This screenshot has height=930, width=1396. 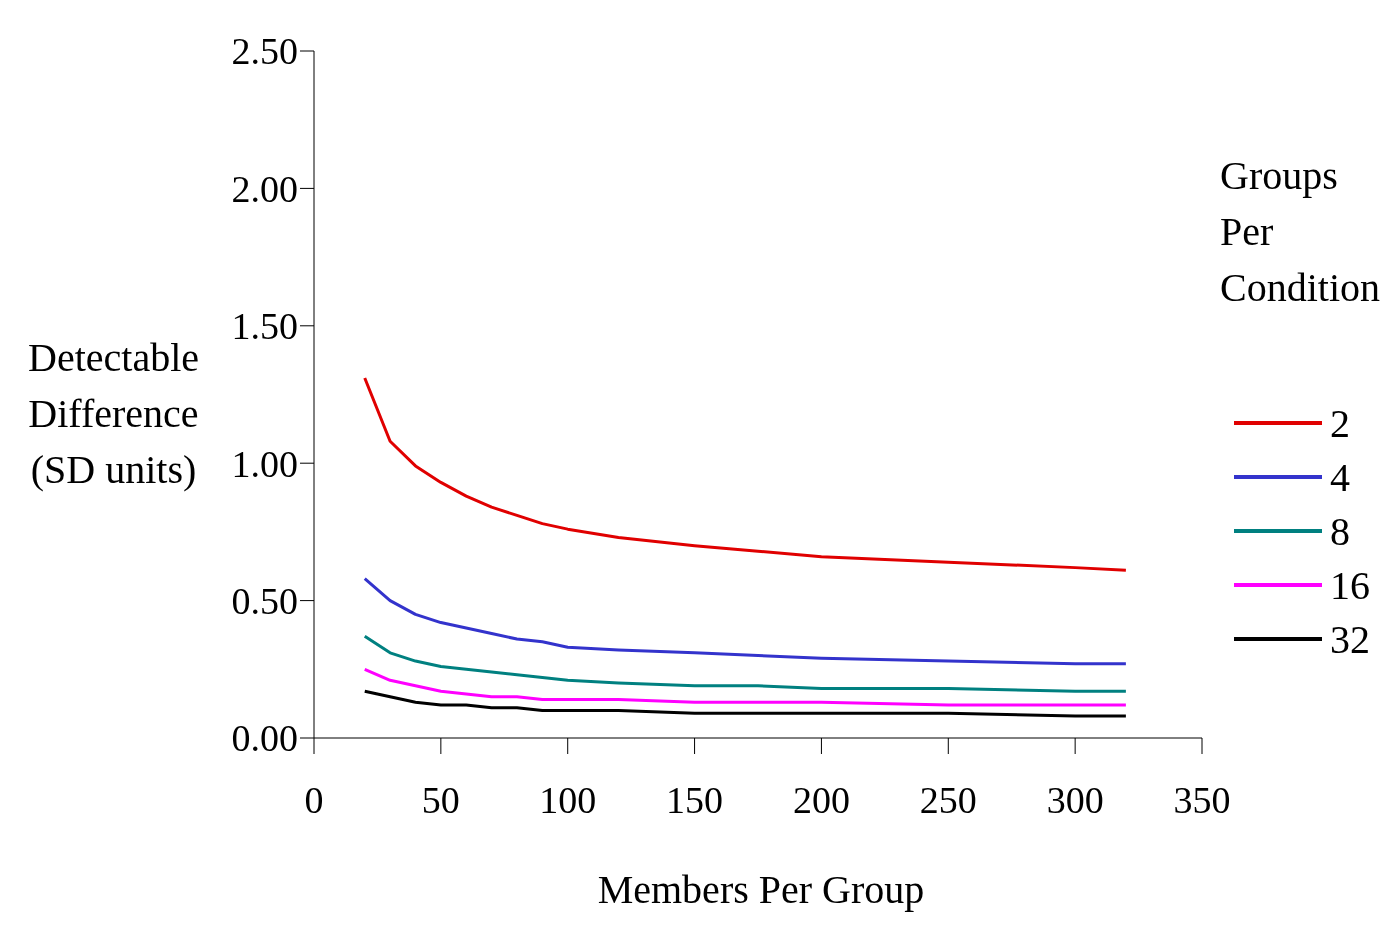 What do you see at coordinates (264, 326) in the screenshot?
I see `y-tick-label: 1.50` at bounding box center [264, 326].